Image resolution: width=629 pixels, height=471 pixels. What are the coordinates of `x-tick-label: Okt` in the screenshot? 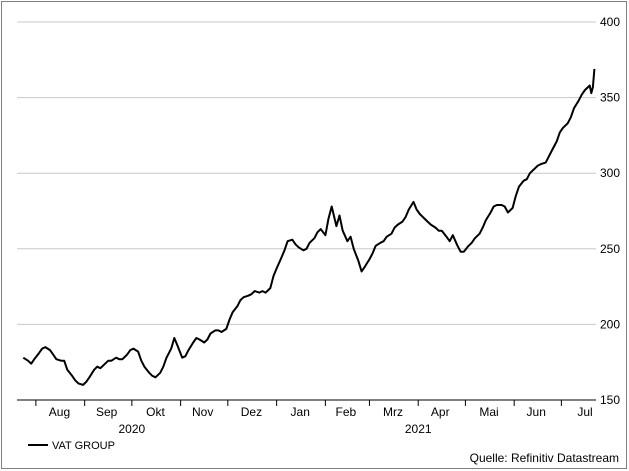 It's located at (155, 412).